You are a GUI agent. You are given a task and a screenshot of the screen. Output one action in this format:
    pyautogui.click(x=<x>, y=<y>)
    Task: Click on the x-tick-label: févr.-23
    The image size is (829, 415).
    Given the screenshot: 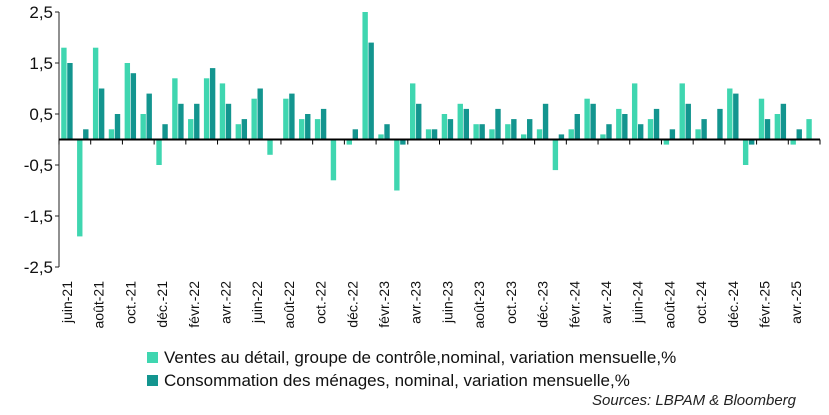 What is the action you would take?
    pyautogui.click(x=384, y=304)
    